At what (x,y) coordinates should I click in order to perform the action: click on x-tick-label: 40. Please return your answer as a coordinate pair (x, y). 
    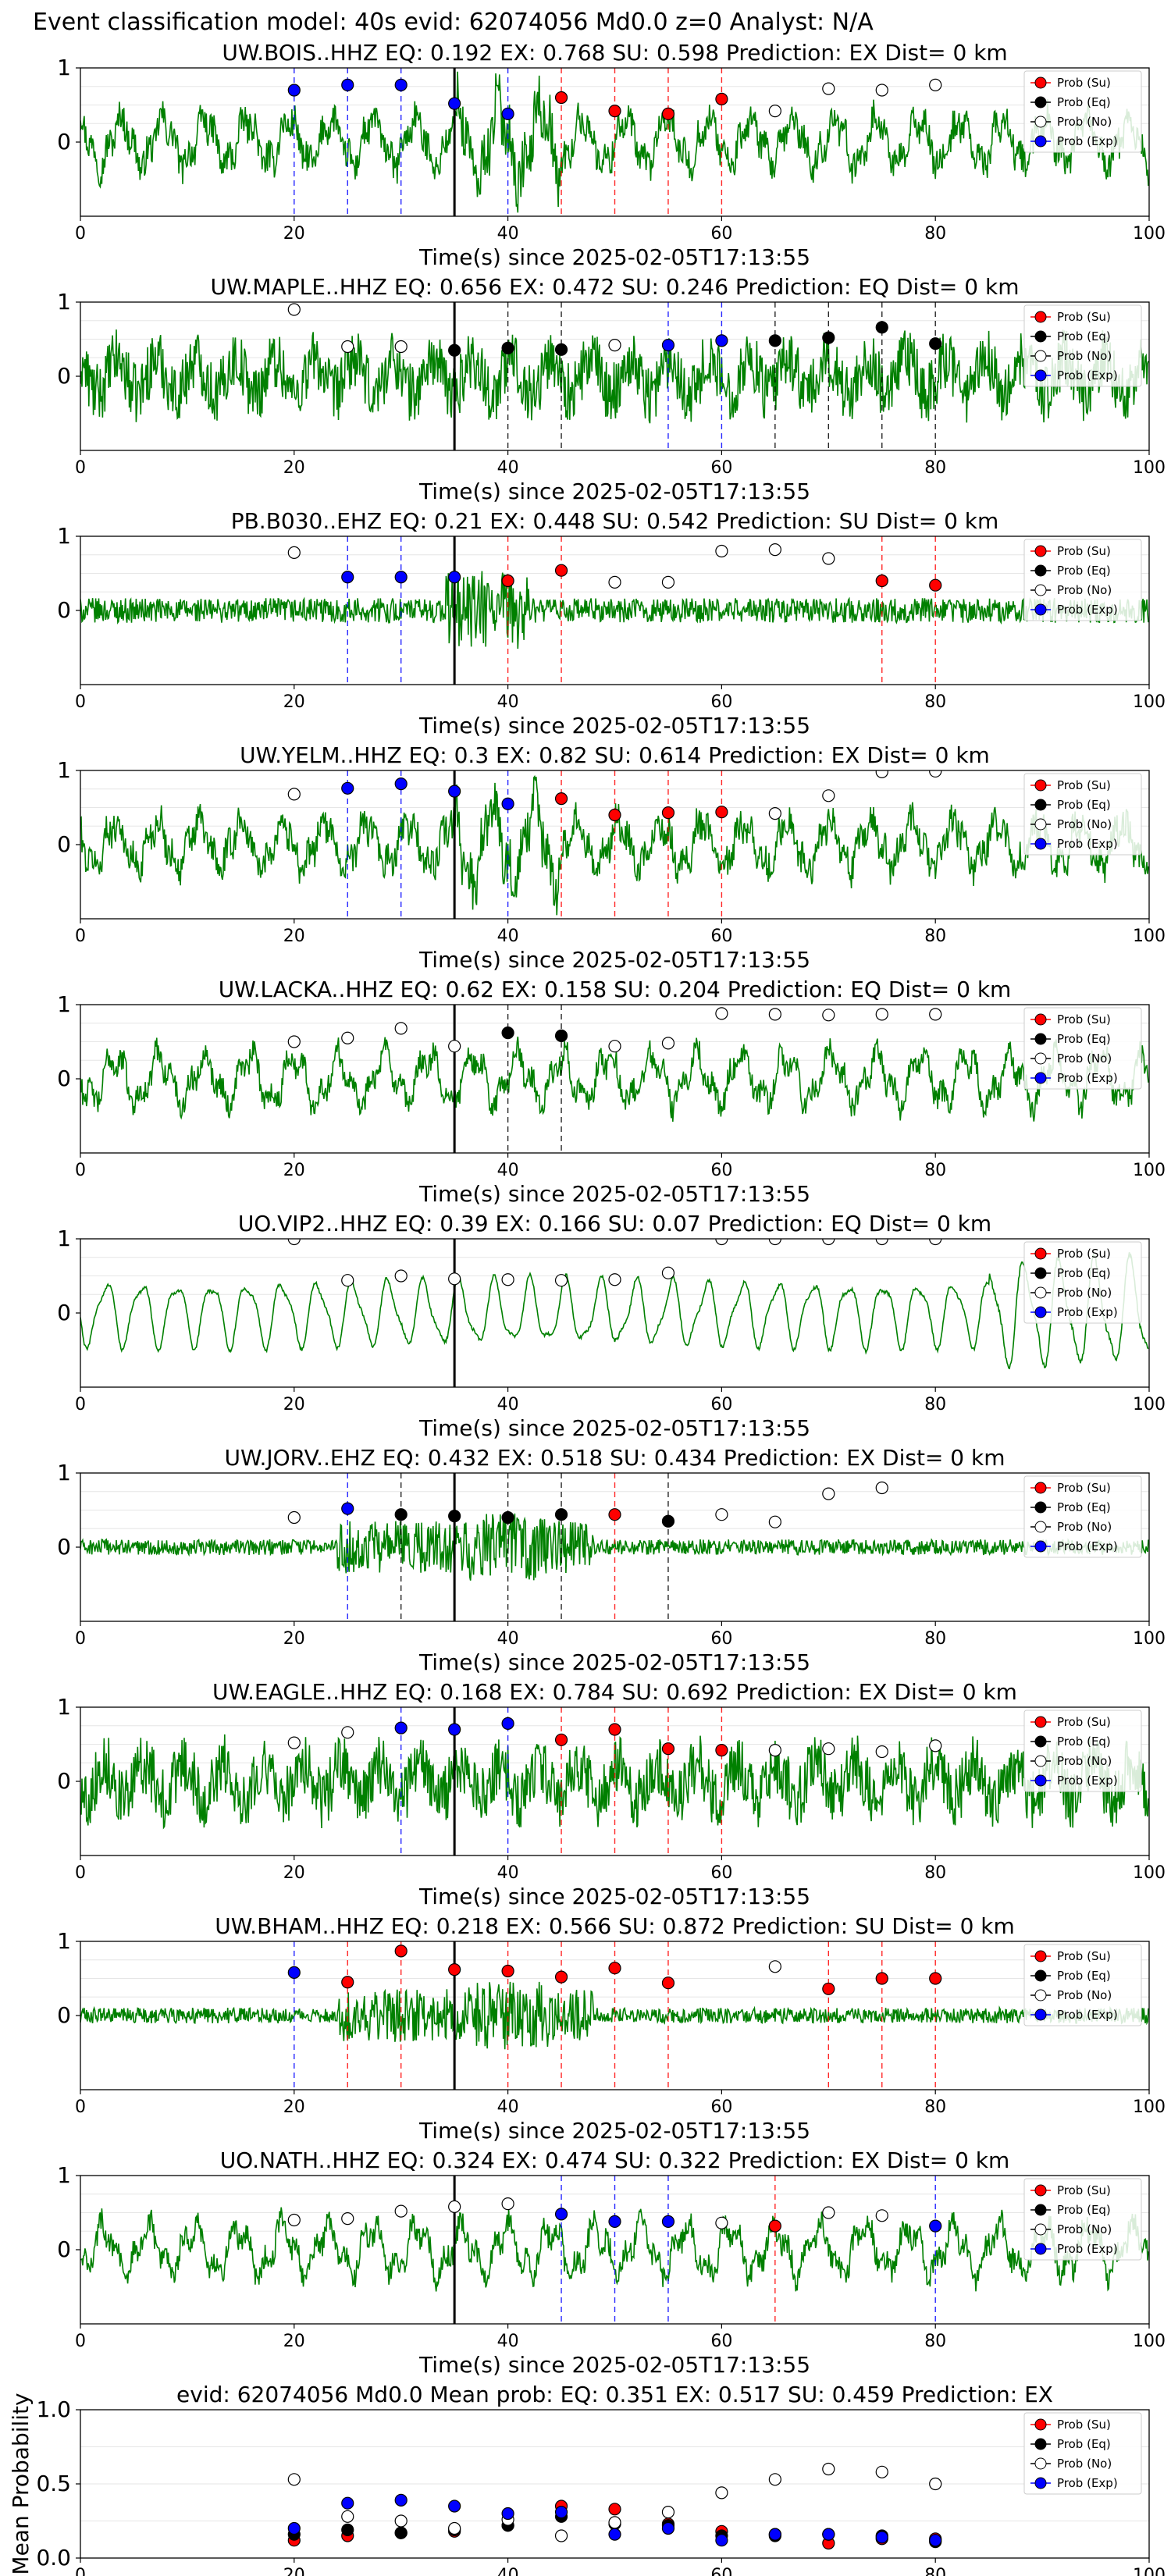
    Looking at the image, I should click on (508, 702).